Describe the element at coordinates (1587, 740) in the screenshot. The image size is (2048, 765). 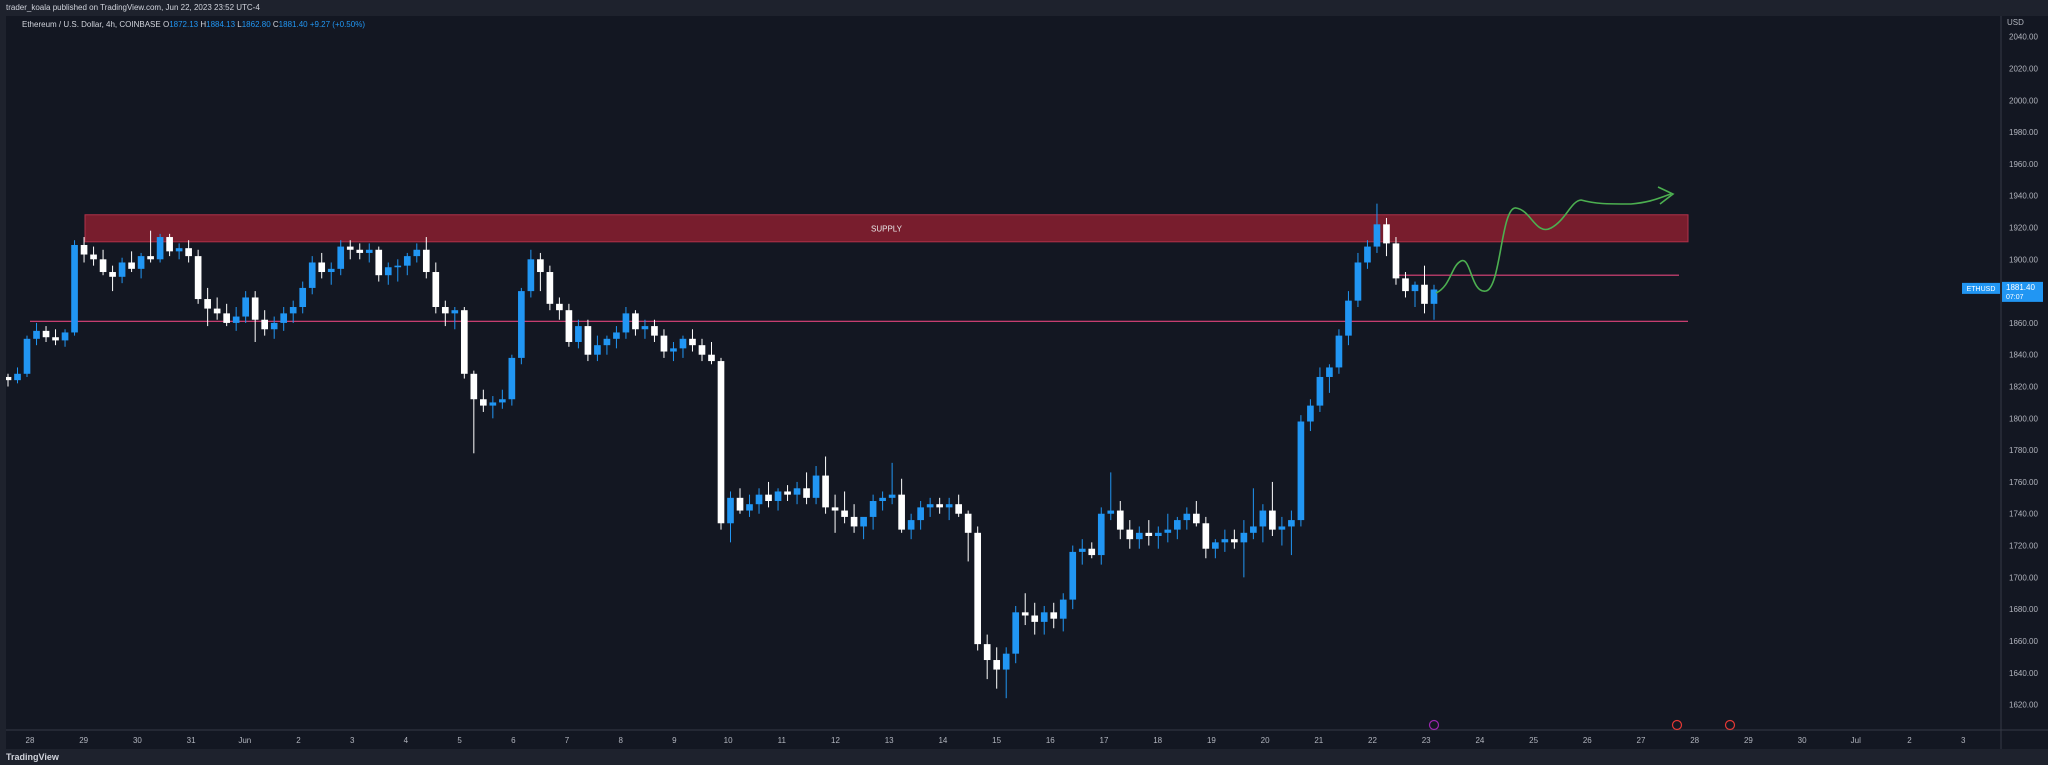
I see `time-tick-label: 26` at that location.